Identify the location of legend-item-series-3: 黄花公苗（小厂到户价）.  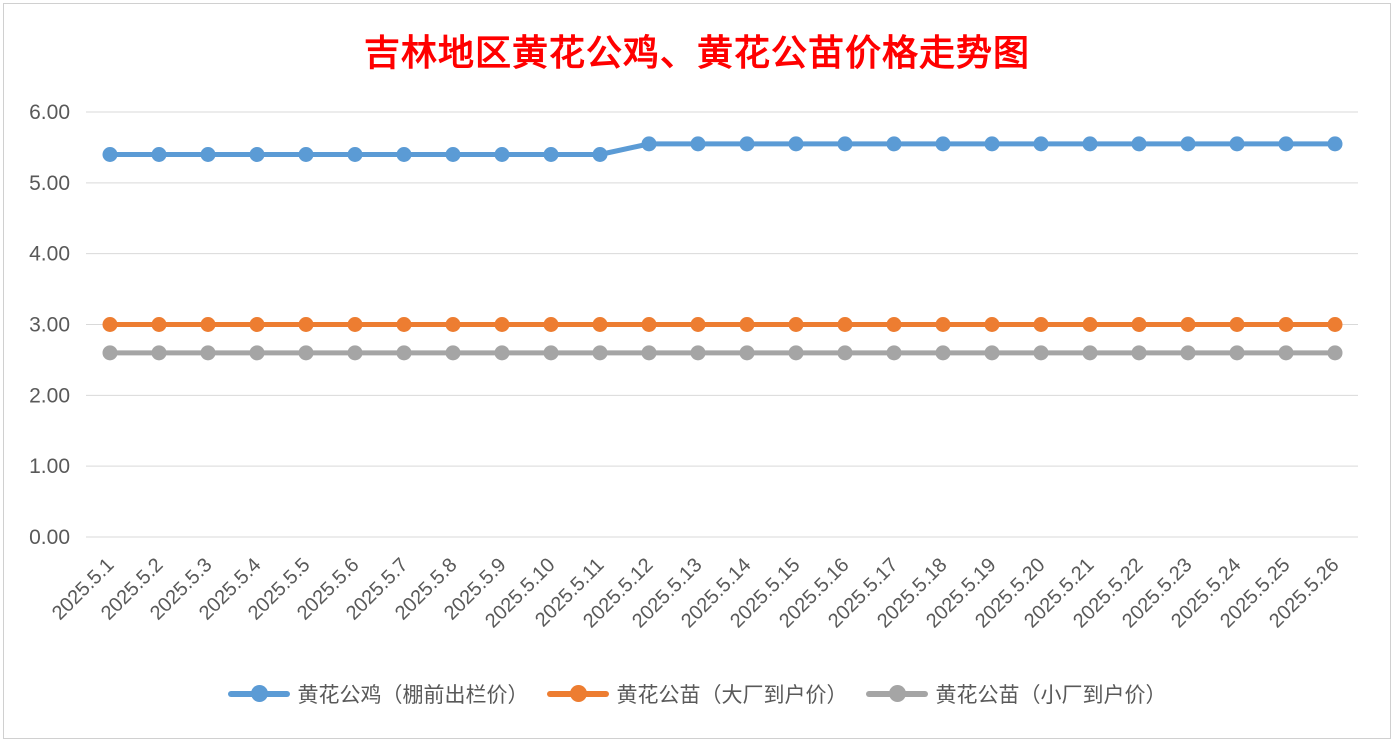
(1016, 694).